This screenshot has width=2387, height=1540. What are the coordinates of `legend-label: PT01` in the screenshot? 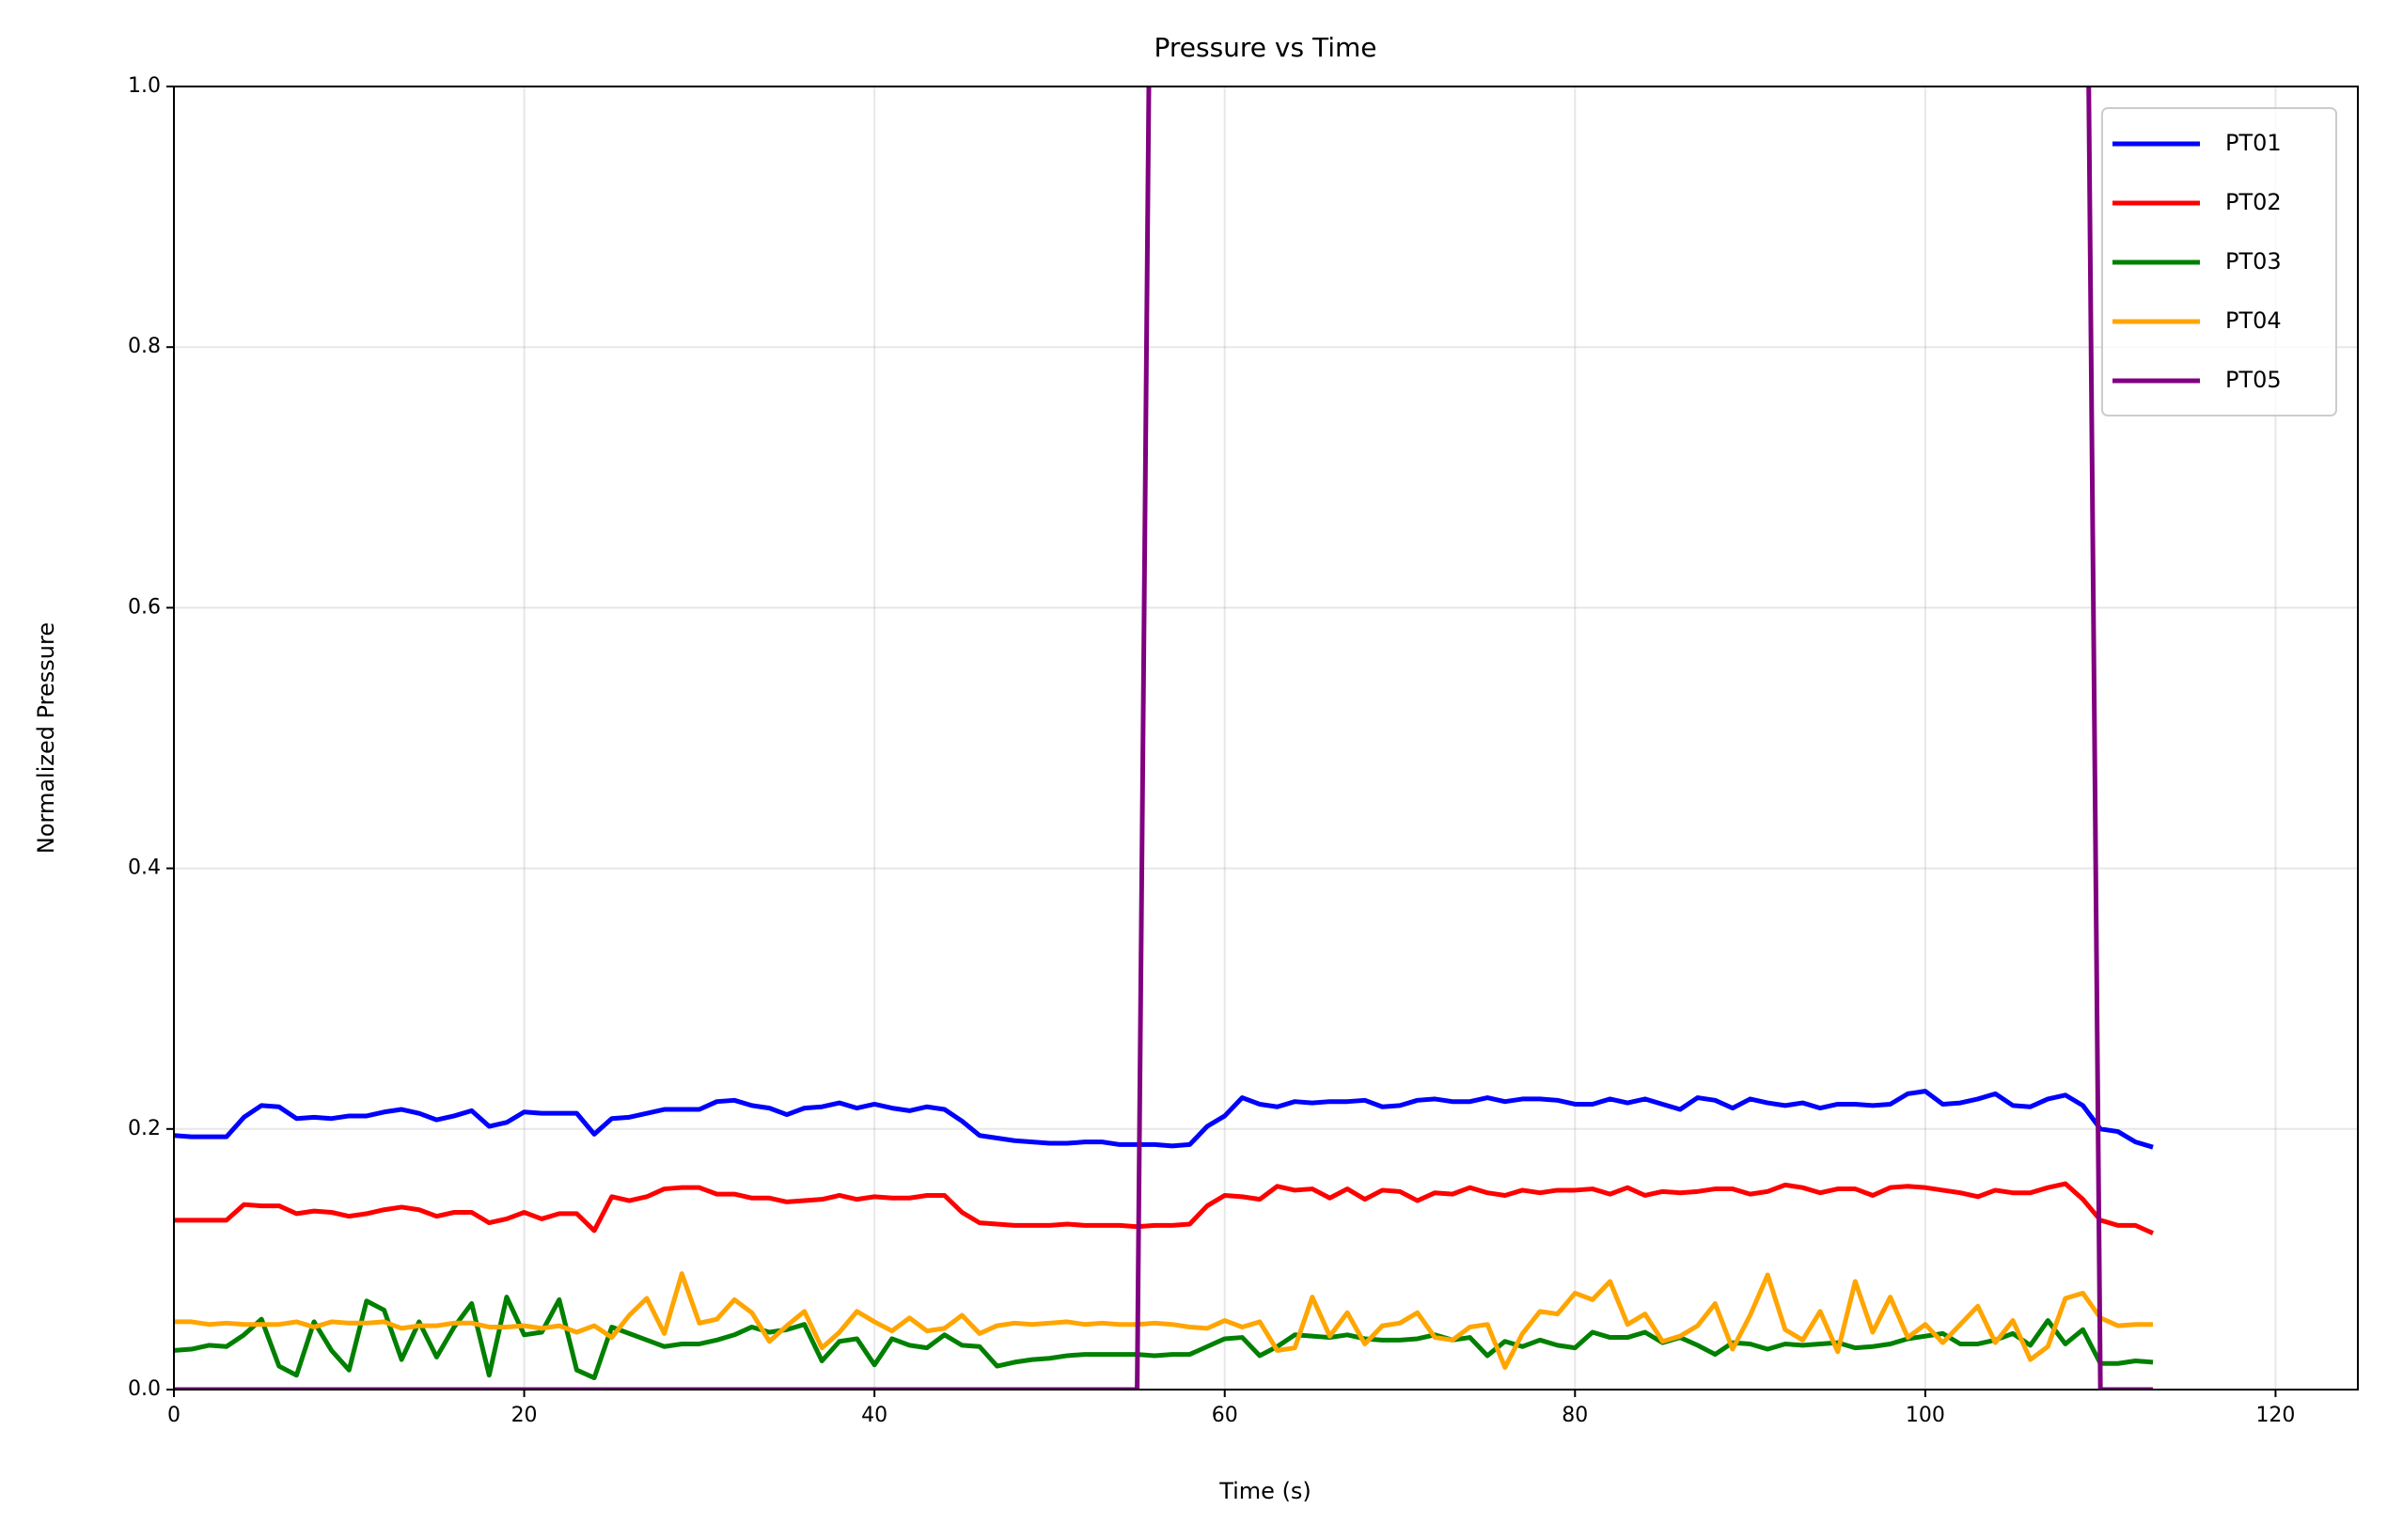 It's located at (2253, 143).